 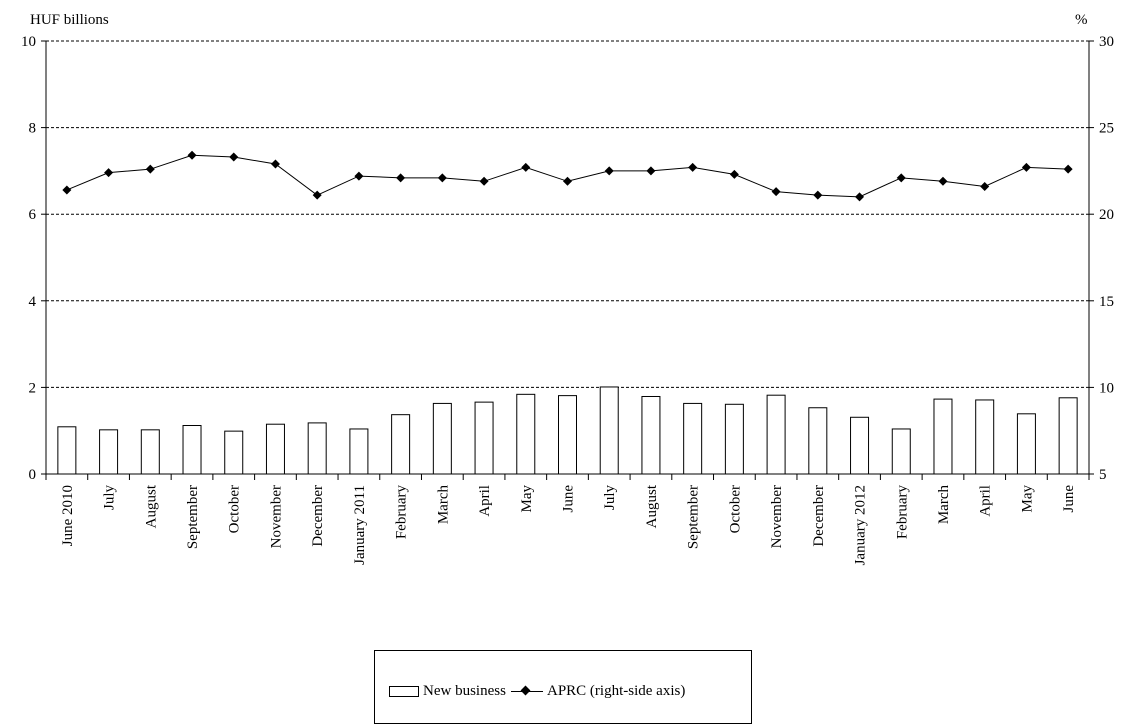 What do you see at coordinates (33, 258) in the screenshot?
I see `left-axis-ticks: 0 2 4 6 8 10` at bounding box center [33, 258].